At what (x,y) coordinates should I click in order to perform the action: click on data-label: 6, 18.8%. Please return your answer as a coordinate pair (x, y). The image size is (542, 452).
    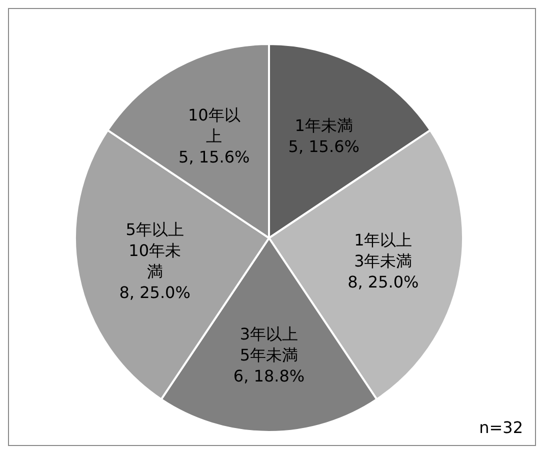
    Looking at the image, I should click on (269, 375).